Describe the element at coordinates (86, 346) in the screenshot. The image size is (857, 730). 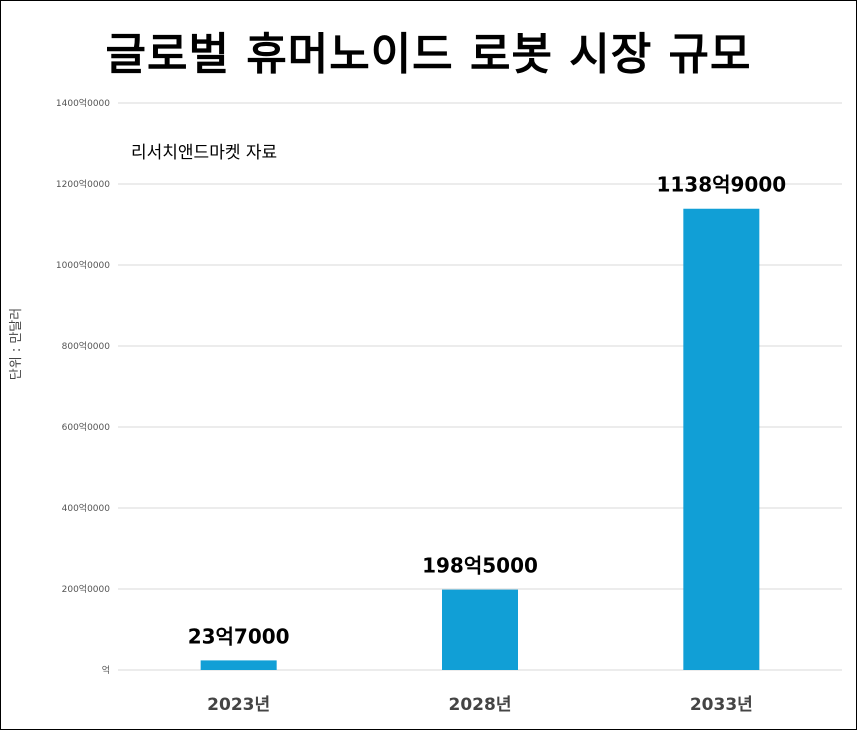
I see `y-tick-label: 800억0000` at that location.